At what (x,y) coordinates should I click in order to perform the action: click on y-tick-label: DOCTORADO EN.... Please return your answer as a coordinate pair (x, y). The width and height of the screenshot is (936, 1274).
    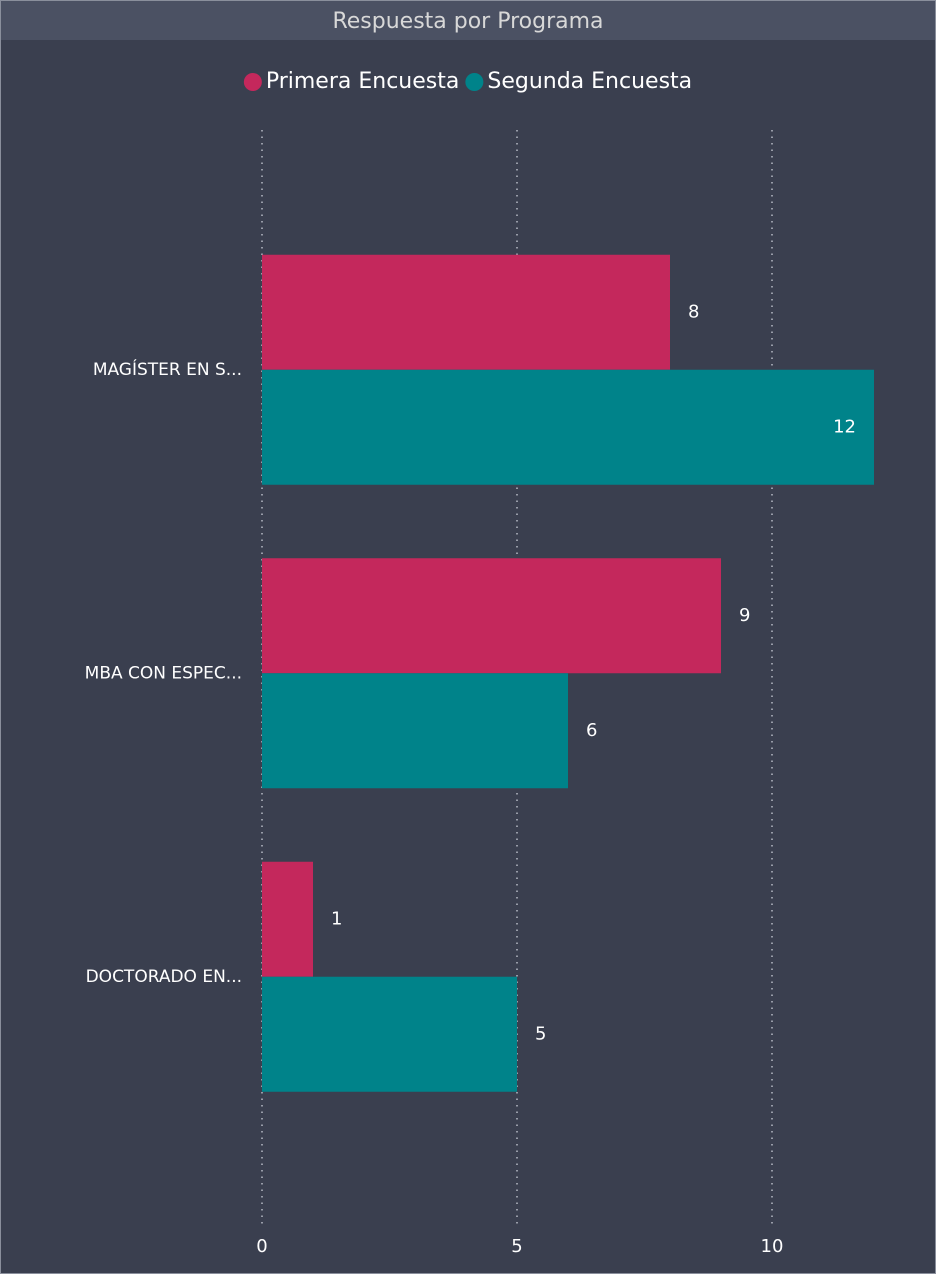
    Looking at the image, I should click on (164, 977).